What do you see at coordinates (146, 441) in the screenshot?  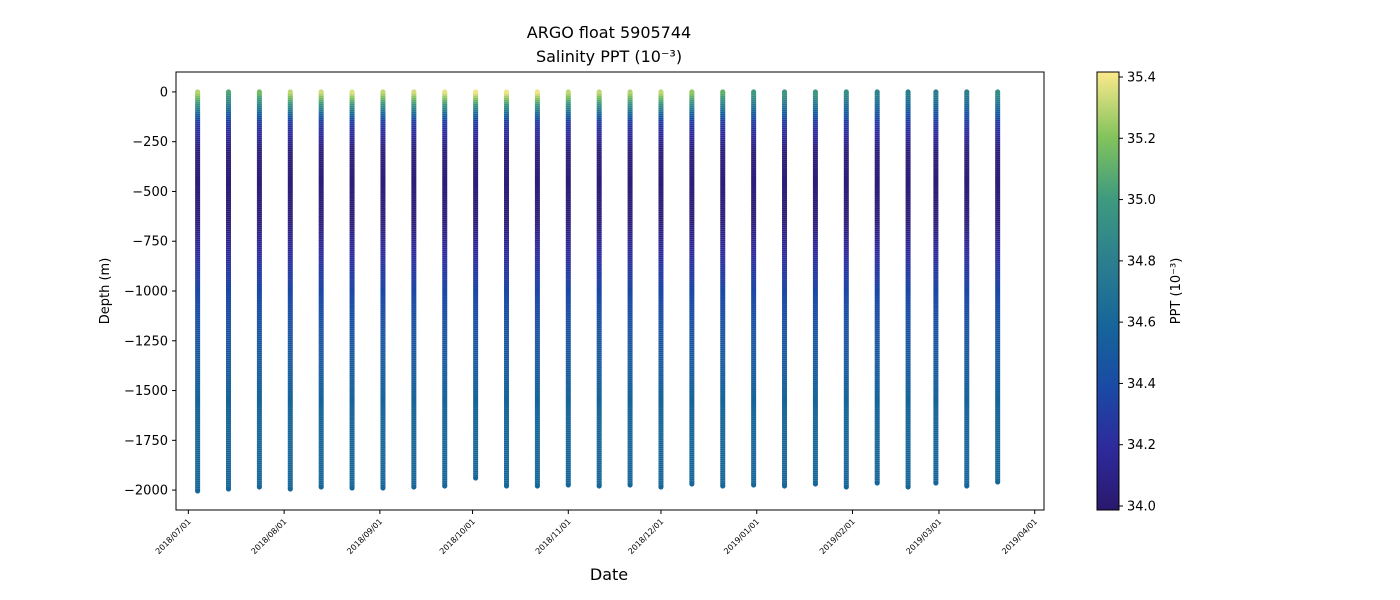 I see `y-tick-label: −1750` at bounding box center [146, 441].